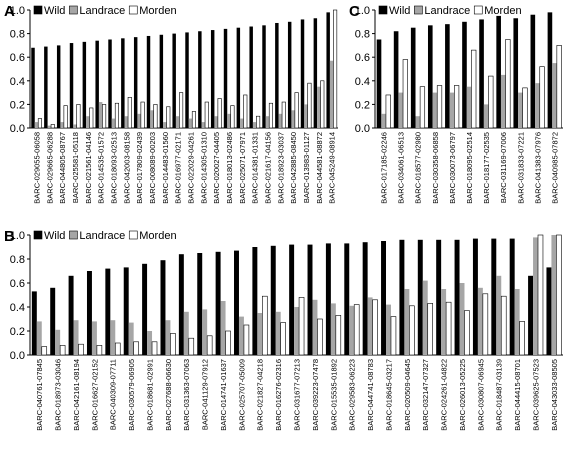  I want to click on y-tick-label: 0.0, so click(362, 129).